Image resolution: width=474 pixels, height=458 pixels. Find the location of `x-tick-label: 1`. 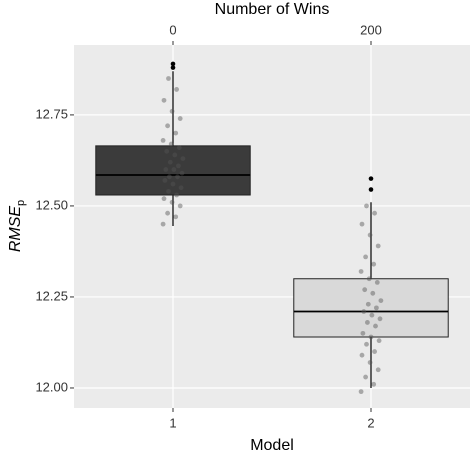

x-tick-label: 1 is located at coordinates (172, 422).